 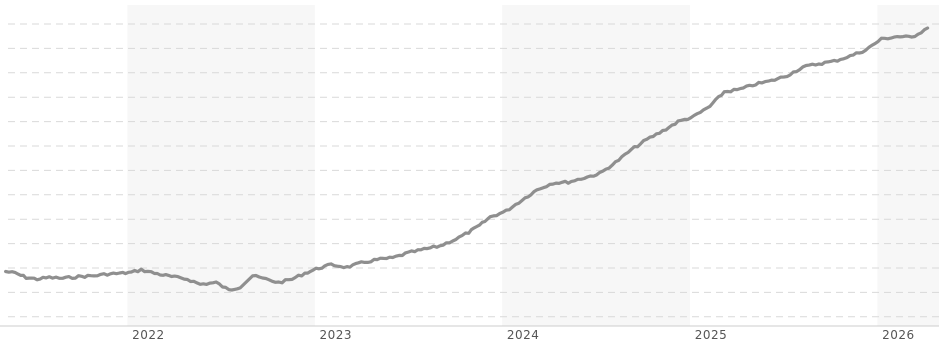 What do you see at coordinates (898, 335) in the screenshot?
I see `x-tick-label-2026: 2026` at bounding box center [898, 335].